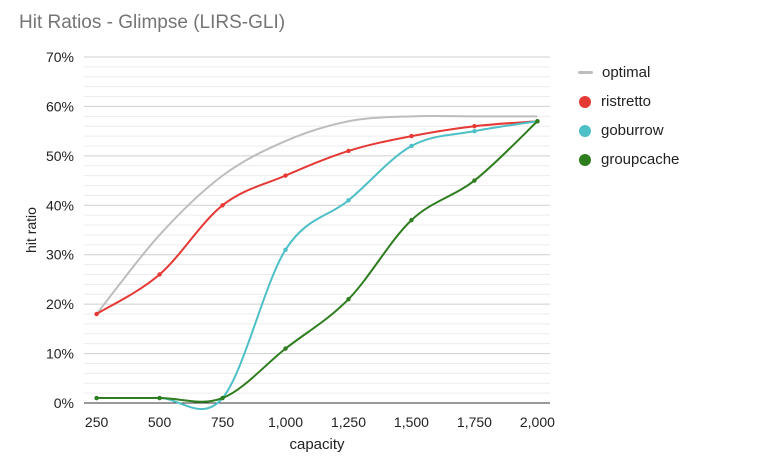  Describe the element at coordinates (60, 230) in the screenshot. I see `y-axis-ticks: 0% 10% 20% 30% 40% 50% 60% 70%` at that location.